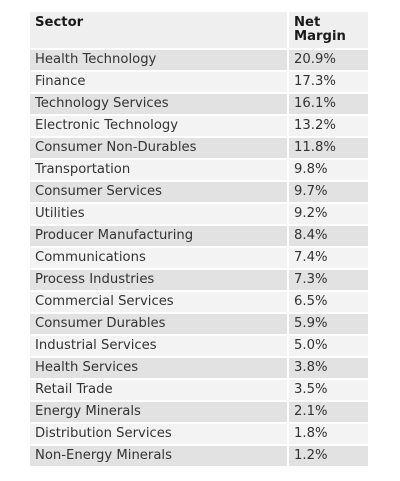  Describe the element at coordinates (159, 215) in the screenshot. I see `cell-sector: Utilities` at that location.